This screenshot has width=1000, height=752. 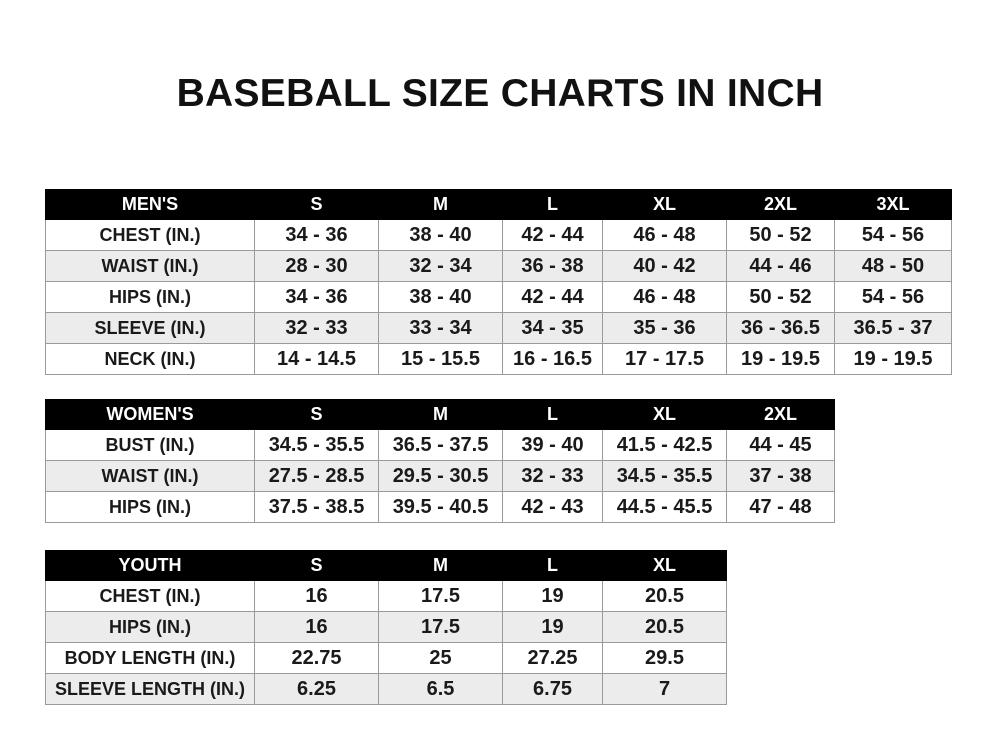 What do you see at coordinates (552, 235) in the screenshot?
I see `measurement-cell: 42 - 44` at bounding box center [552, 235].